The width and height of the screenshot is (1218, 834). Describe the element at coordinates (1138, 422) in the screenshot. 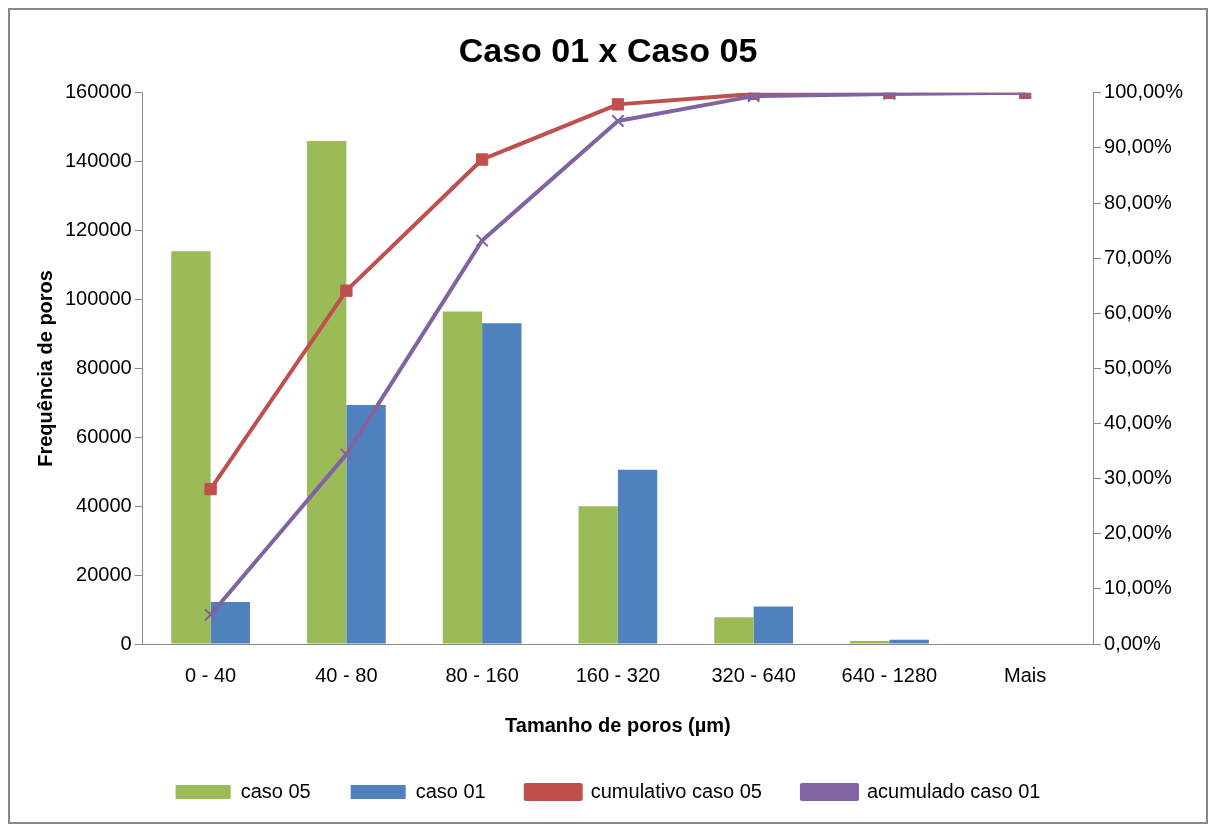

I see `y2-tick-label: 40,00%` at that location.